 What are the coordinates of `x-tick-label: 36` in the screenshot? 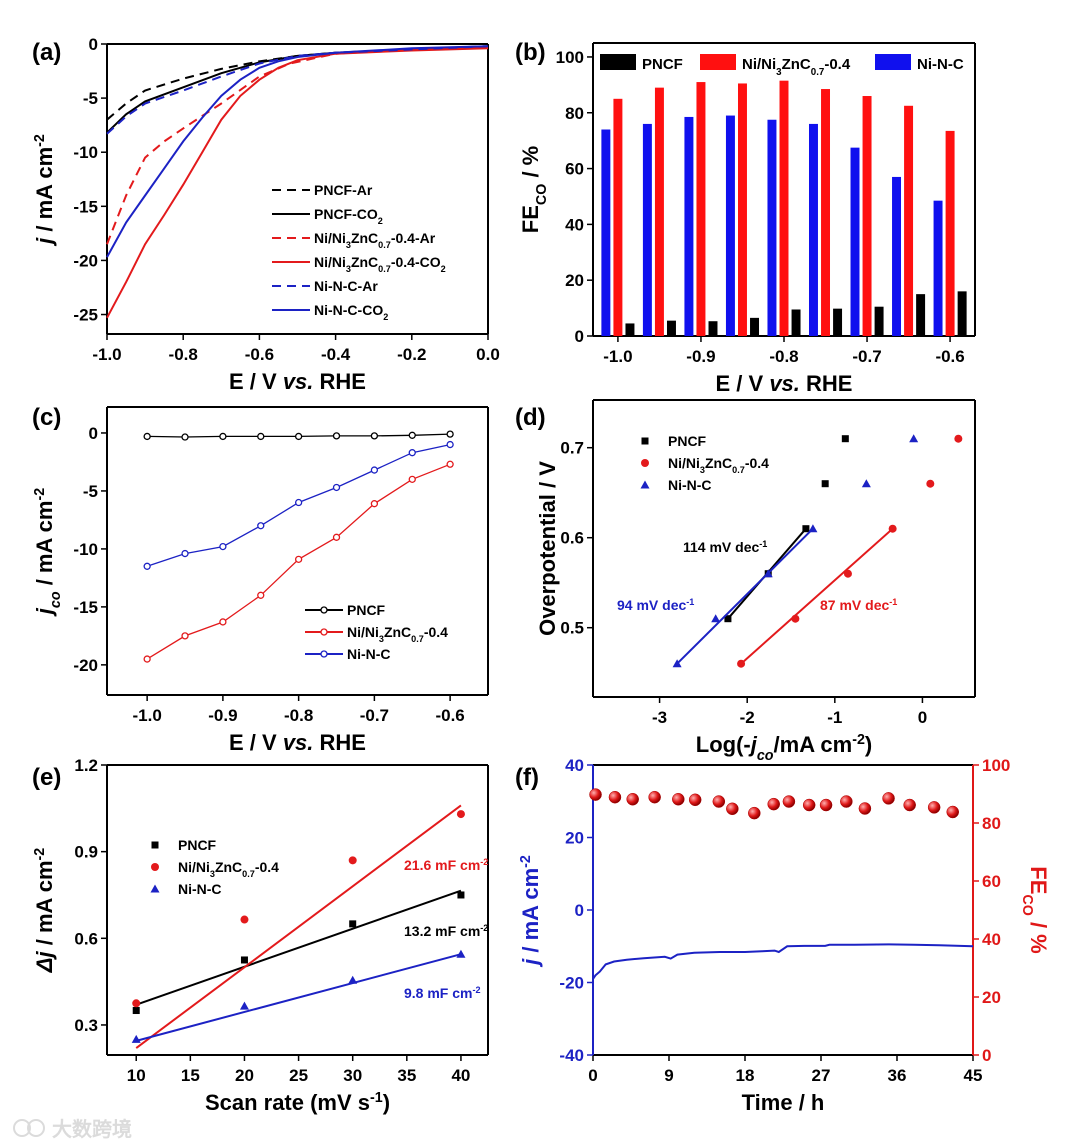 It's located at (897, 1075).